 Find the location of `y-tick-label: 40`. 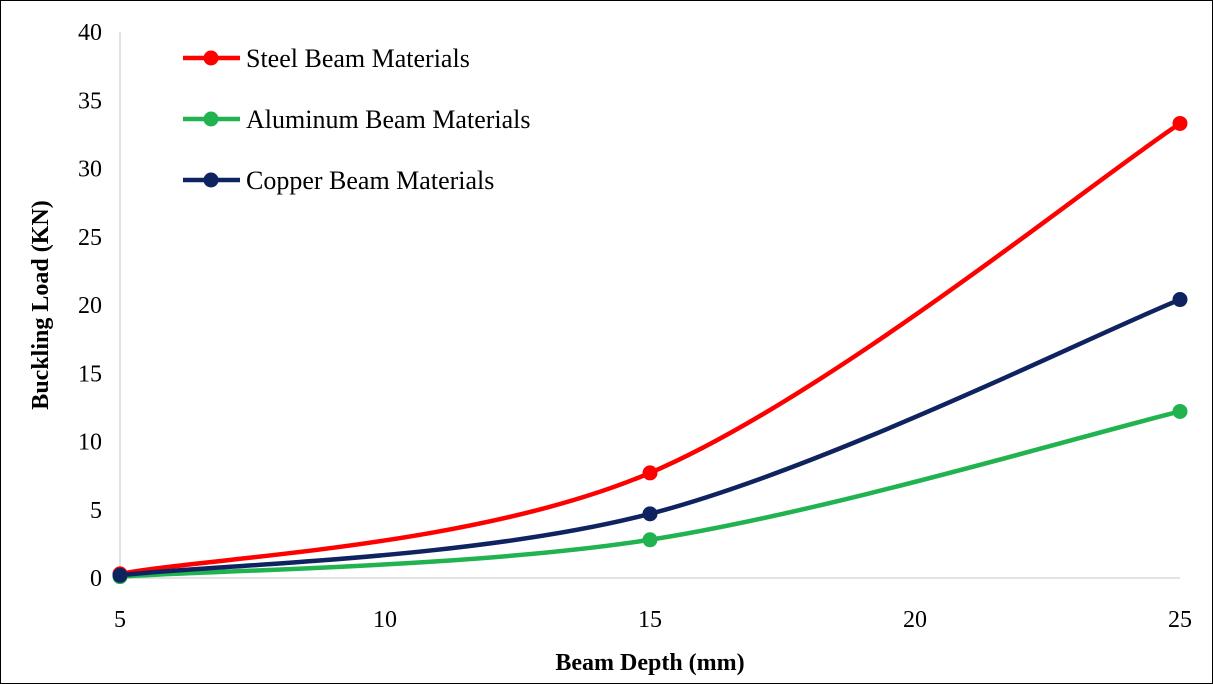

y-tick-label: 40 is located at coordinates (90, 33).